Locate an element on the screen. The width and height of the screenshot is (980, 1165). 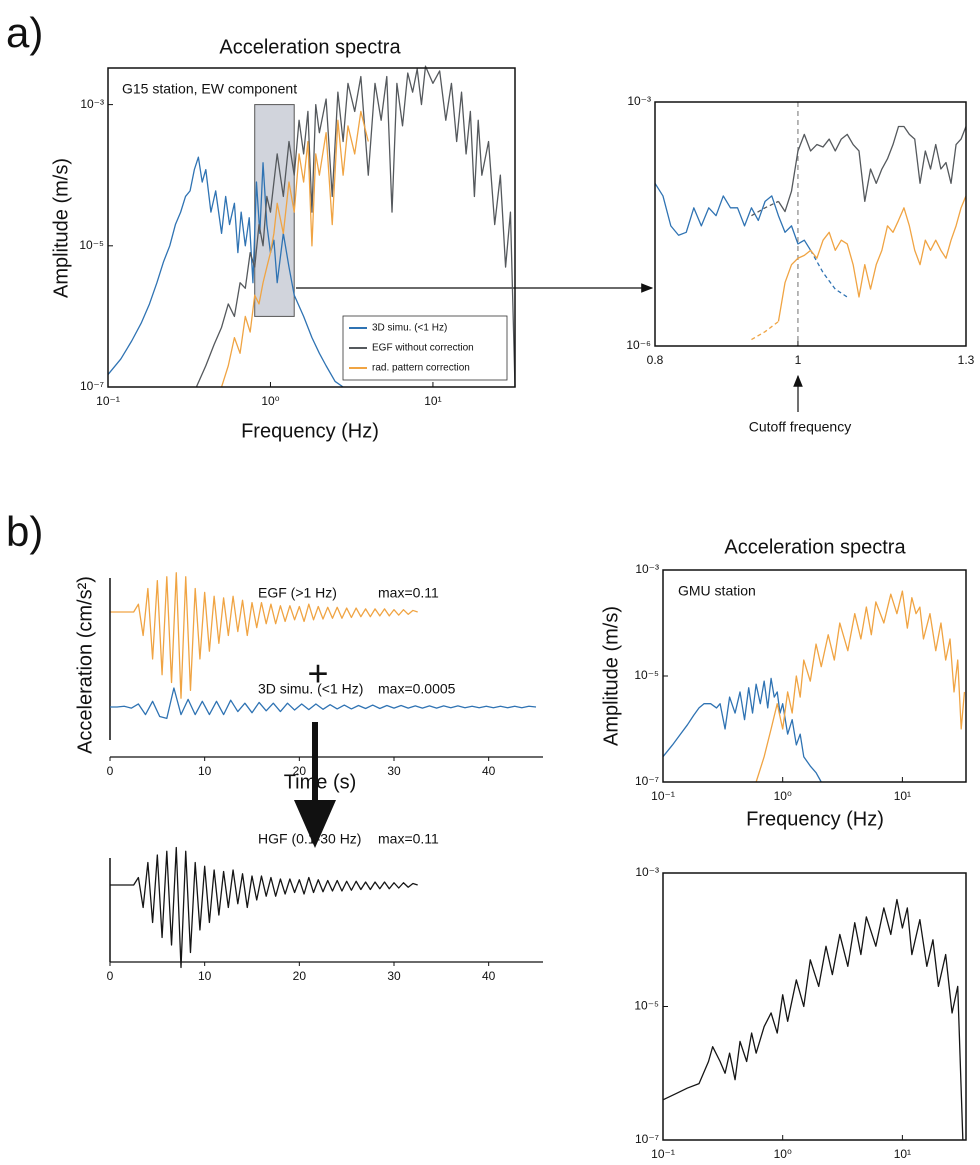
annotation: Cutoff frequency is located at coordinates (800, 427).